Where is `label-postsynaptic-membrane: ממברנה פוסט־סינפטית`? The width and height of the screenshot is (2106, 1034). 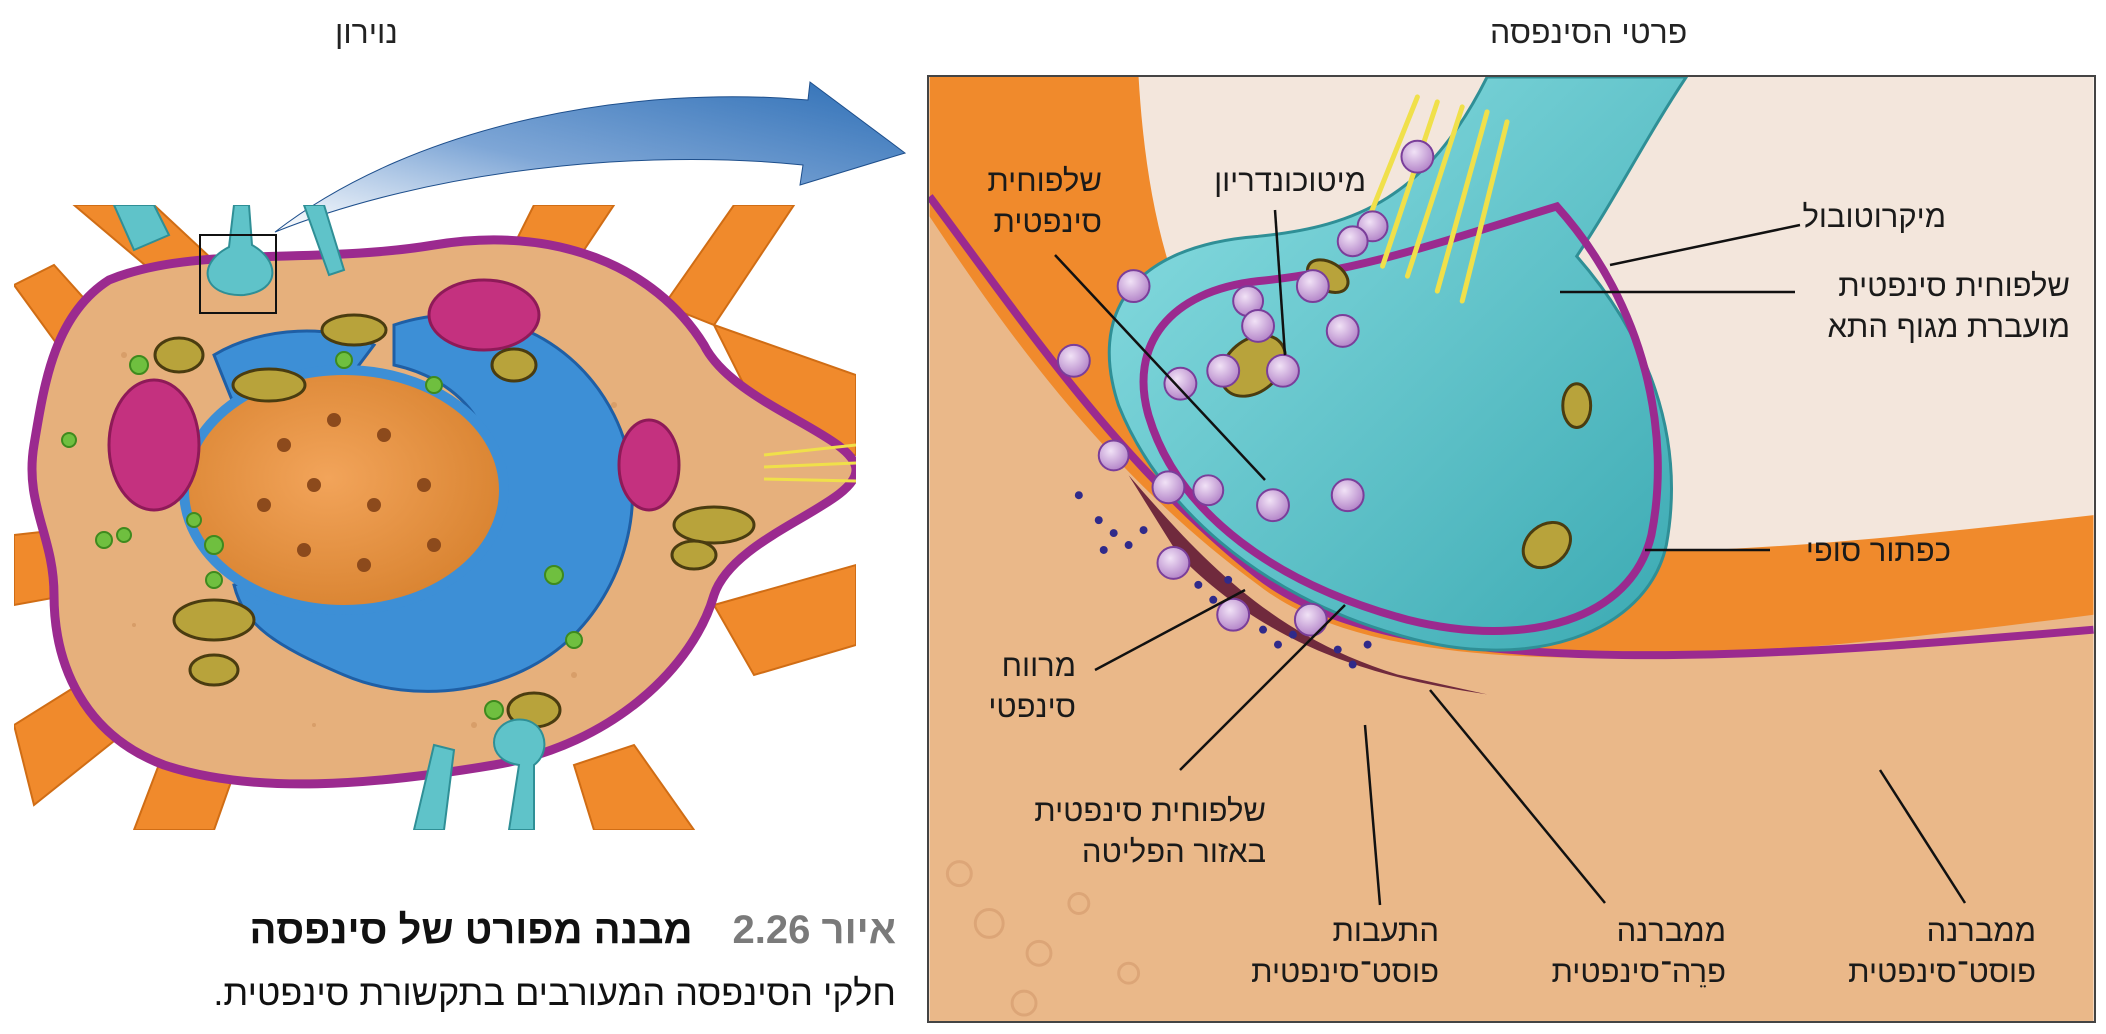 label-postsynaptic-membrane: ממברנה פוסט־סינפטית is located at coordinates (1942, 951).